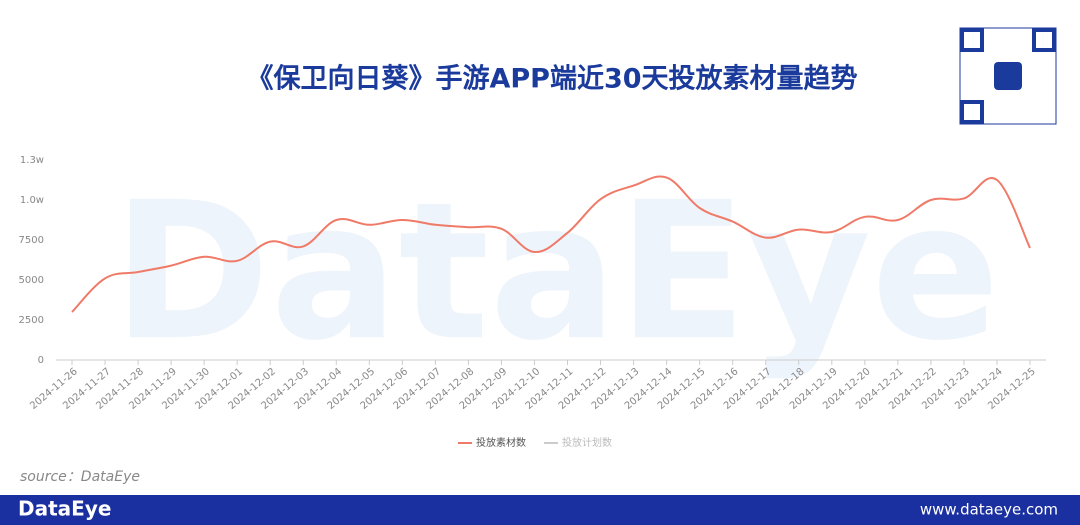  What do you see at coordinates (32, 160) in the screenshot?
I see `y-tick-label: 1.3w` at bounding box center [32, 160].